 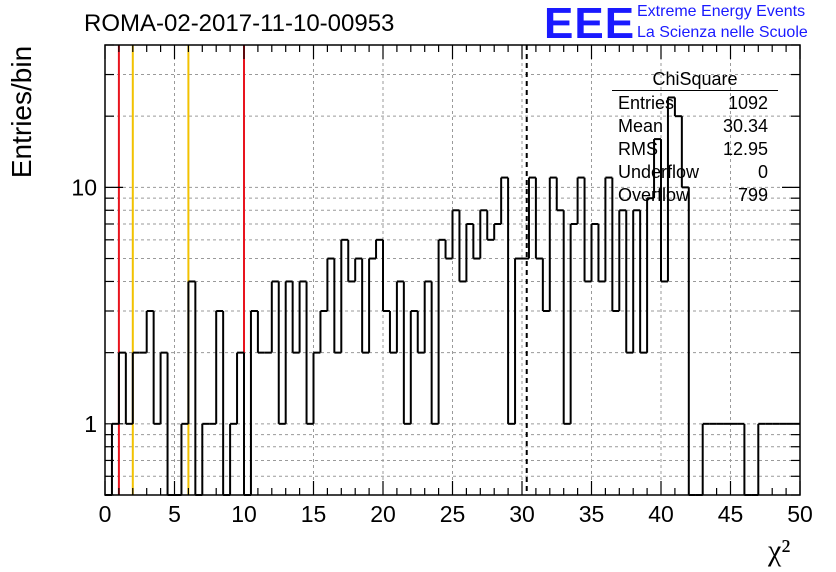 I want to click on eee-logo: EEE, so click(x=590, y=24).